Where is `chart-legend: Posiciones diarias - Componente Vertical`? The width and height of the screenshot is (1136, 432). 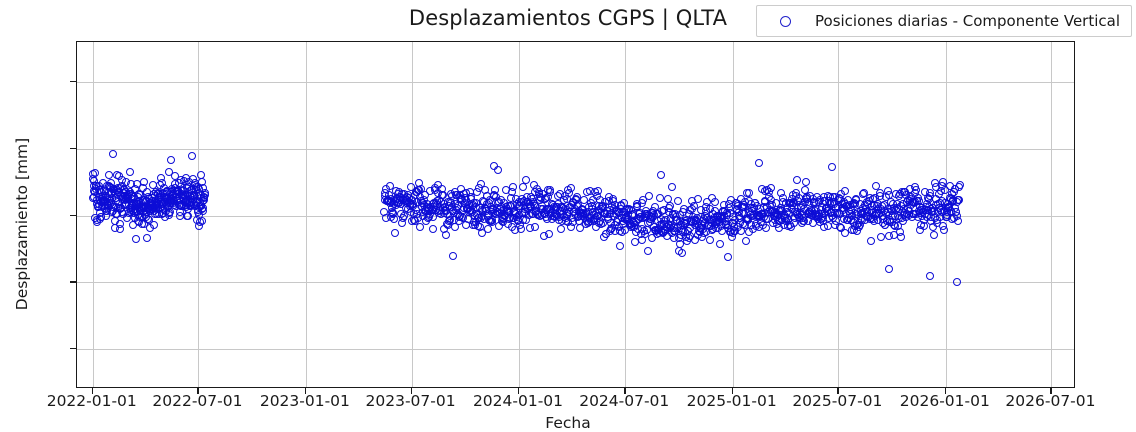
chart-legend: Posiciones diarias - Componente Vertical is located at coordinates (944, 21).